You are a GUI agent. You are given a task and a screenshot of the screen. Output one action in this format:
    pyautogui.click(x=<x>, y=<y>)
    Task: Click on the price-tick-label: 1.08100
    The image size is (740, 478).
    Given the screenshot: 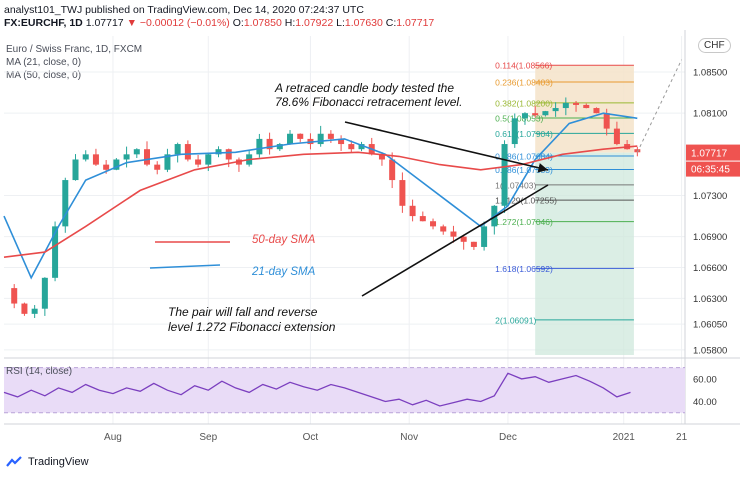 What is the action you would take?
    pyautogui.click(x=710, y=114)
    